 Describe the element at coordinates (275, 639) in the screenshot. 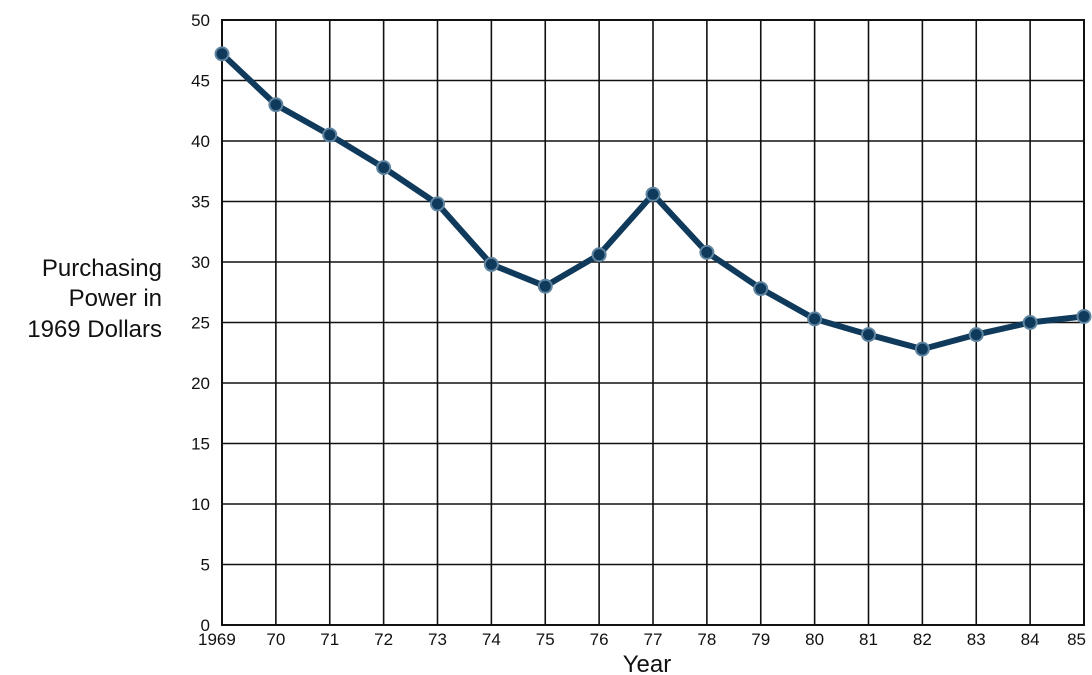

I see `x-tick-label: 70` at that location.